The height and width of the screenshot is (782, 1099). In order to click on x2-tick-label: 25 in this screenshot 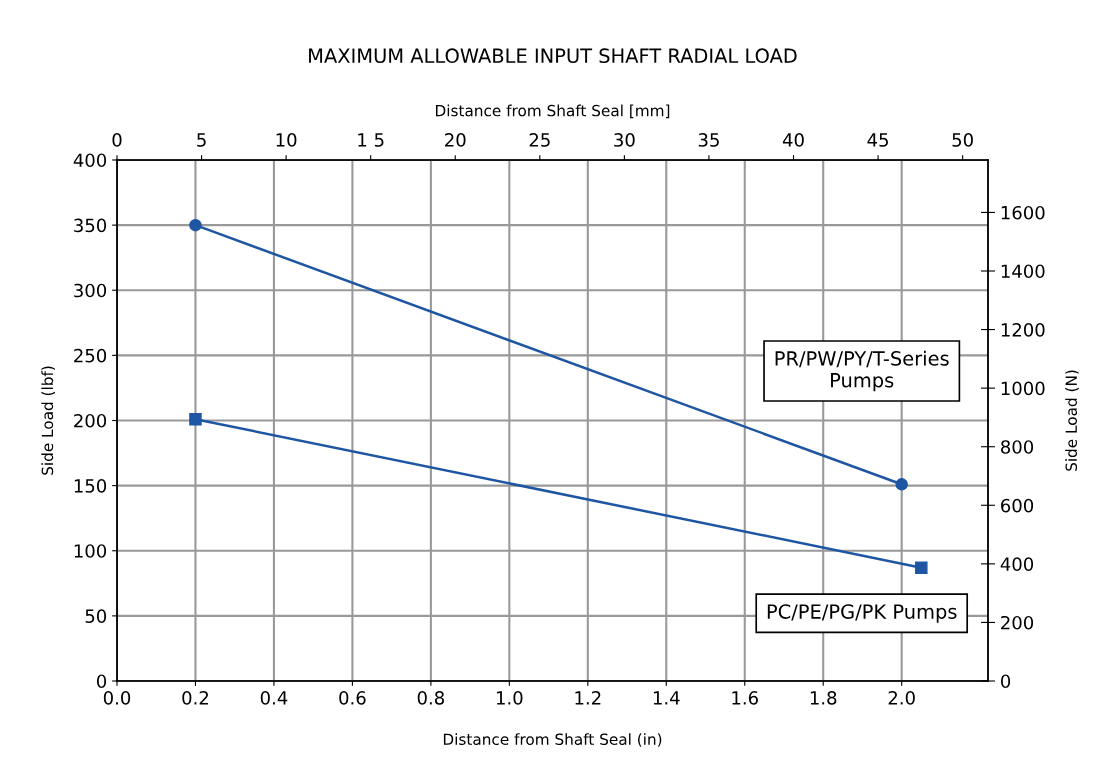, I will do `click(539, 140)`.